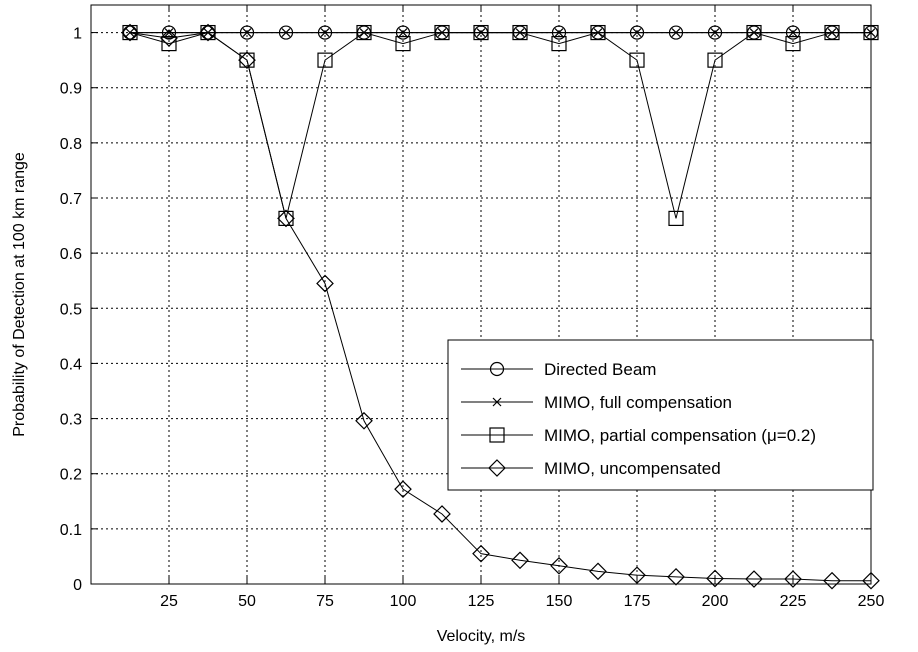  I want to click on y-tick-label: 0.8, so click(71, 144).